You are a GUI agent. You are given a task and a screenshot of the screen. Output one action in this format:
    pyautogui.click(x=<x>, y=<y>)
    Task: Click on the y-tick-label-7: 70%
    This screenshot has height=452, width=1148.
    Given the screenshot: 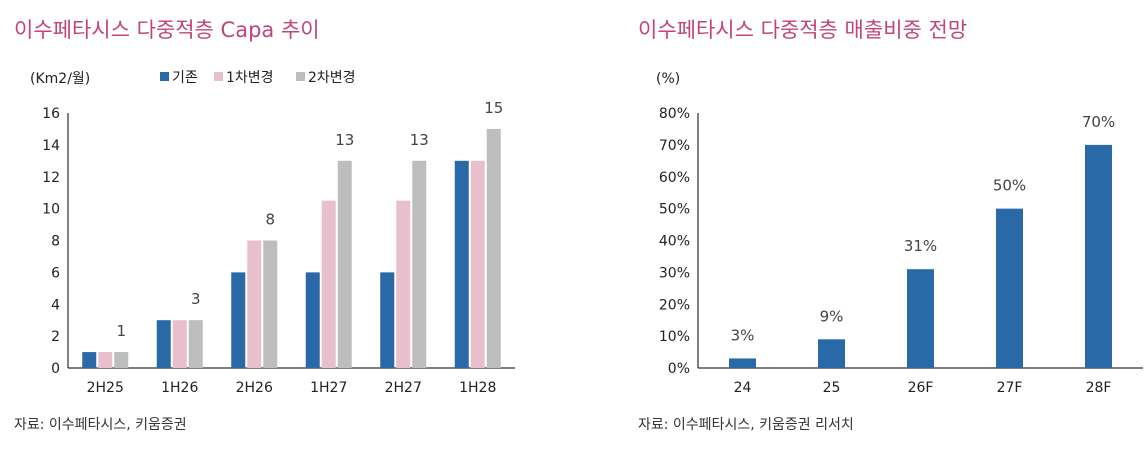 What is the action you would take?
    pyautogui.click(x=674, y=146)
    